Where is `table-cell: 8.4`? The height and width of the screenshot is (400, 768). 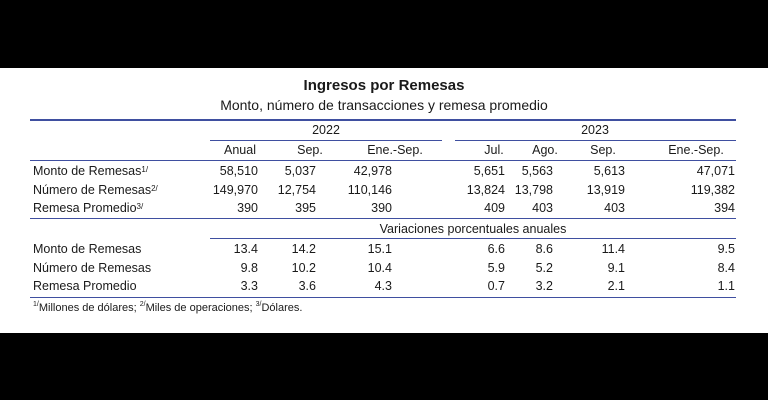
table-cell: 8.4 is located at coordinates (726, 268).